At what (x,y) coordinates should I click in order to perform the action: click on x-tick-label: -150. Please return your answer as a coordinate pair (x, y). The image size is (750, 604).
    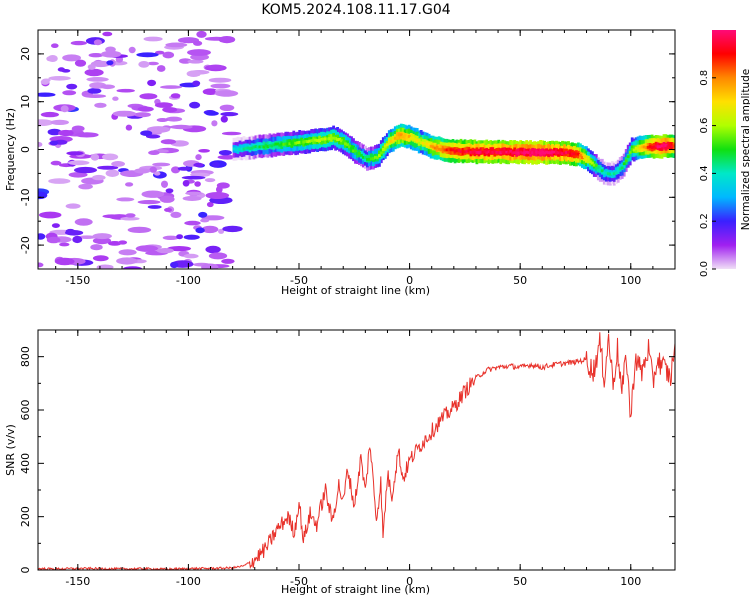
    Looking at the image, I should click on (77, 581).